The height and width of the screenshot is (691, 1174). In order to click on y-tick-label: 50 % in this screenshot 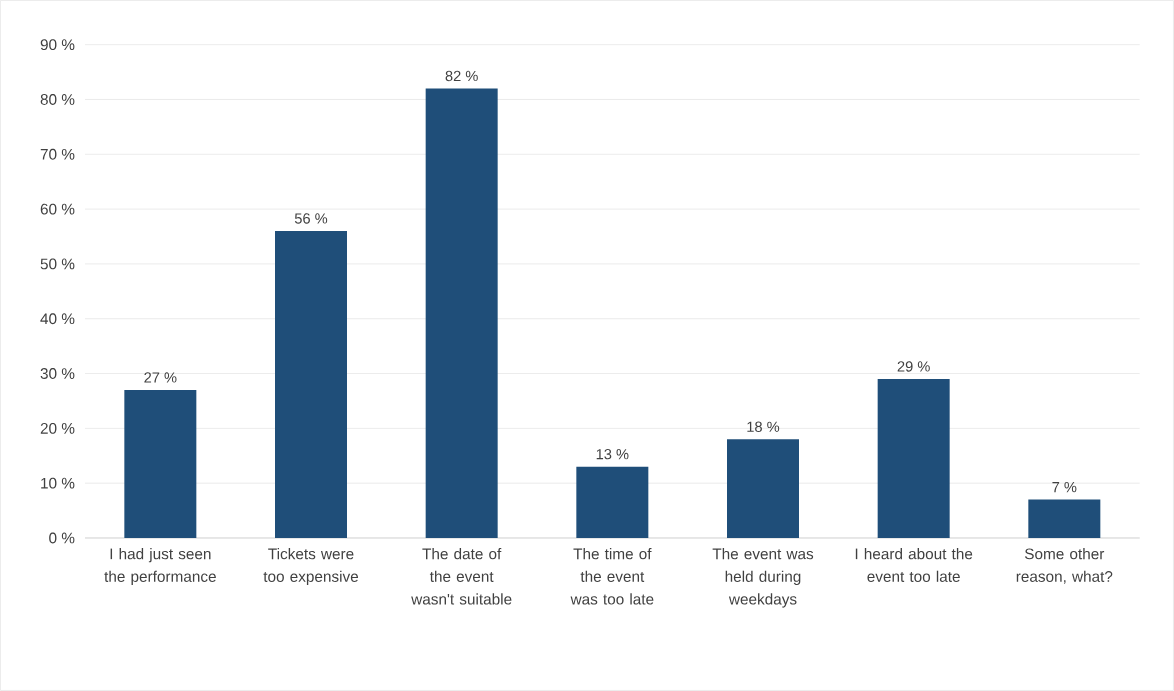, I will do `click(57, 264)`.